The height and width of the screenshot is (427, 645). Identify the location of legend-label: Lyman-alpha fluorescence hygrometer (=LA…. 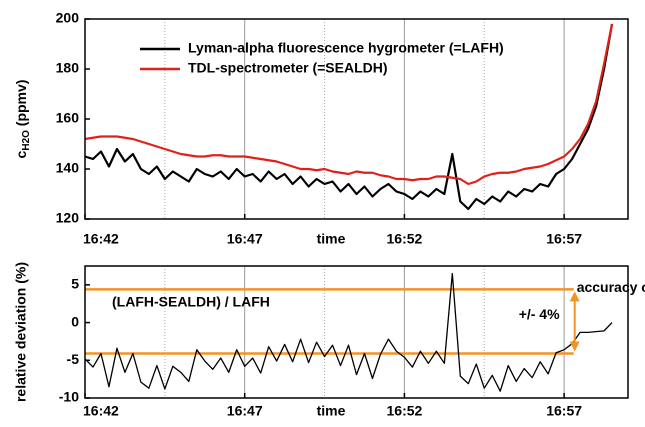
(346, 48).